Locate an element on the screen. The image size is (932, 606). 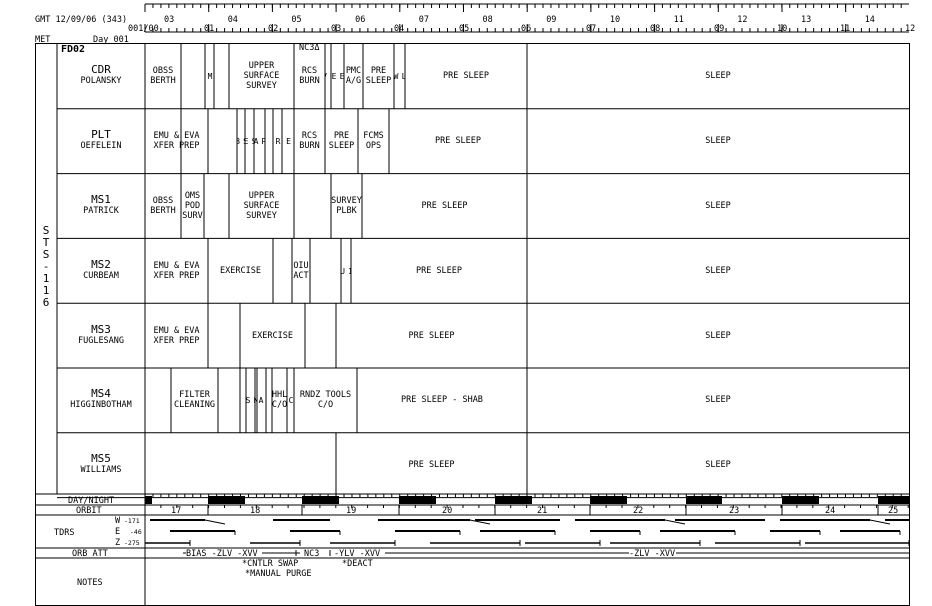
orbit-number: 20 is located at coordinates (447, 511).